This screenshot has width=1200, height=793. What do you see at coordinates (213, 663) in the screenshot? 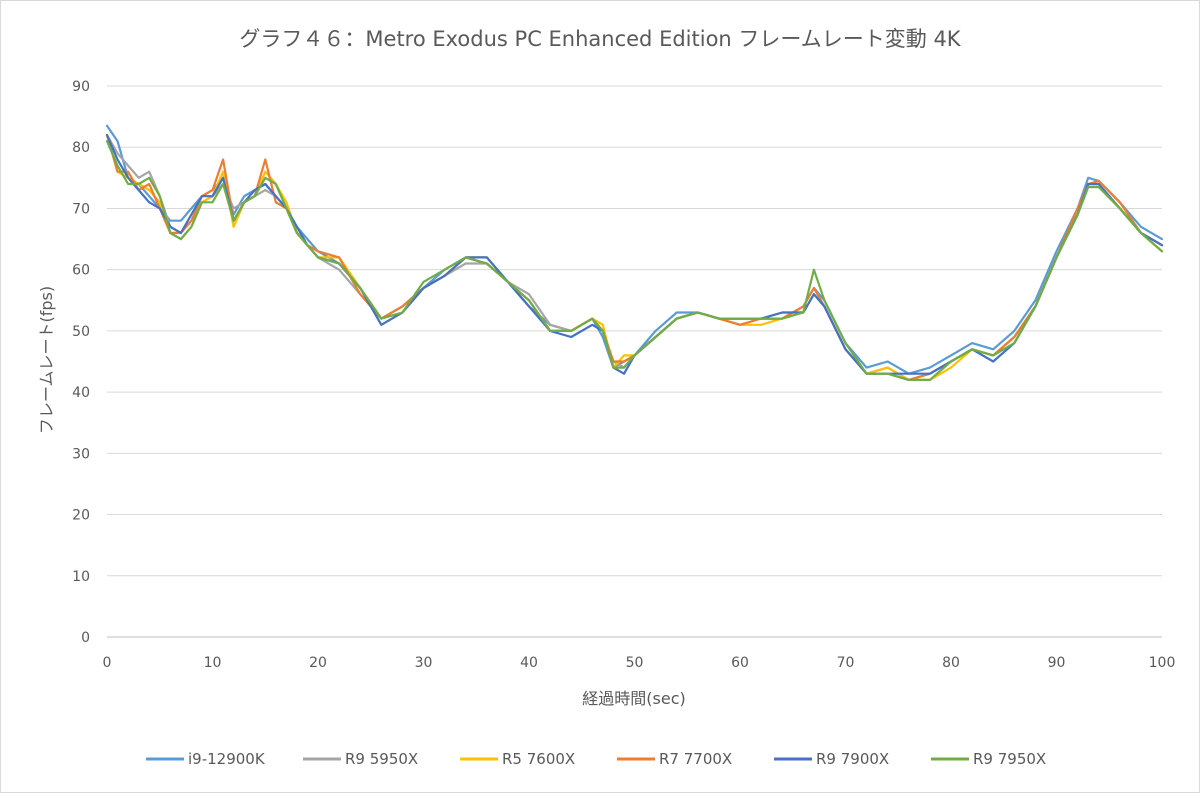
I see `x-tick-label: 10` at bounding box center [213, 663].